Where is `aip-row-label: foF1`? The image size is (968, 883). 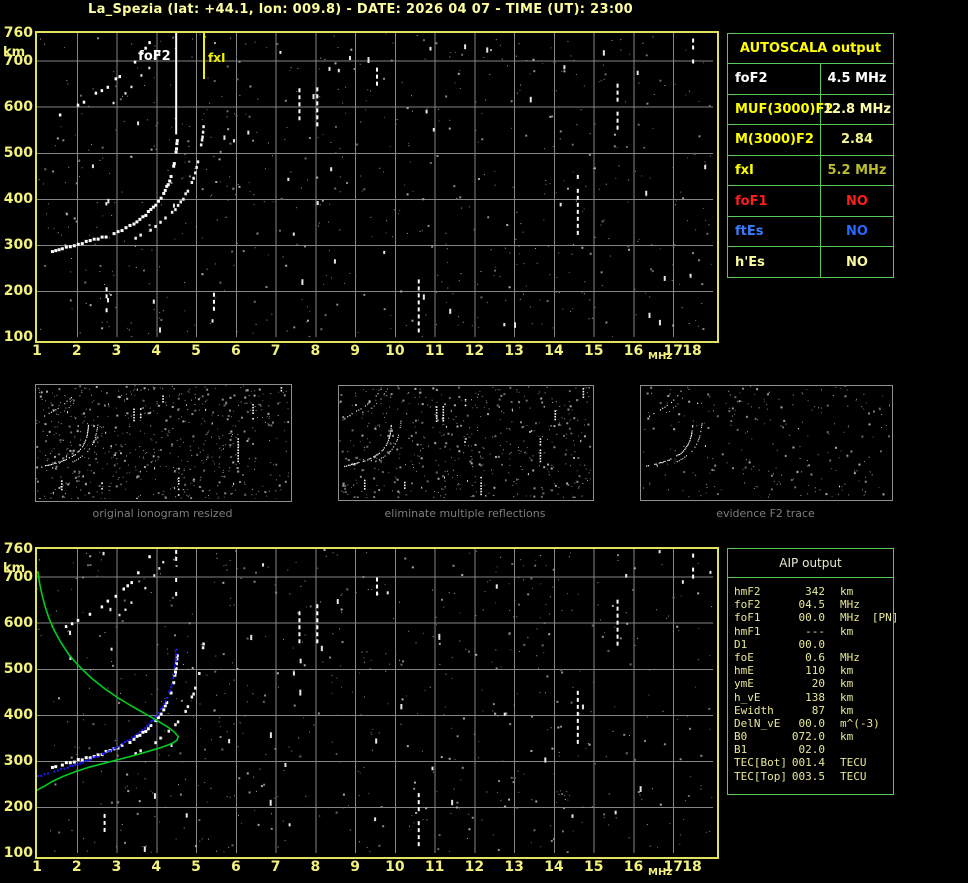
aip-row-label: foF1 is located at coordinates (747, 618).